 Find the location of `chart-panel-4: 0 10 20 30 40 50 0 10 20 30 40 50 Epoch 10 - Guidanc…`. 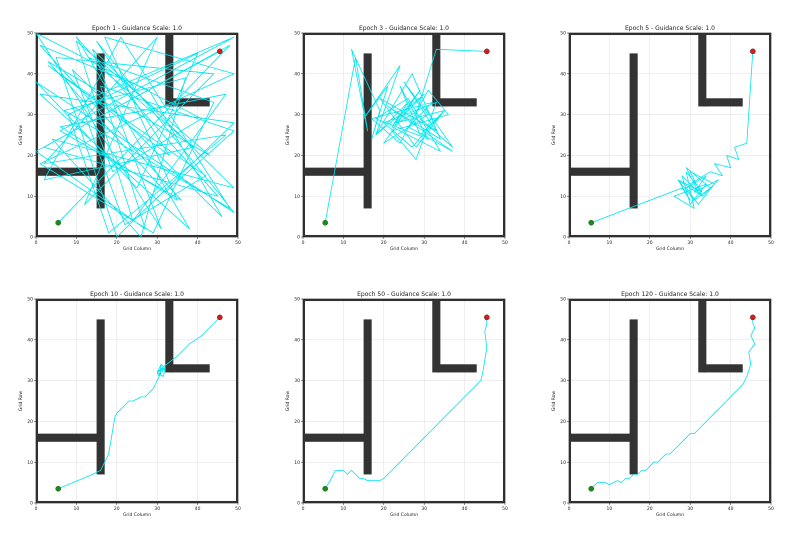

chart-panel-4: 0 10 20 30 40 50 0 10 20 30 40 50 Epoch 10 - Guidanc… is located at coordinates (129, 404).